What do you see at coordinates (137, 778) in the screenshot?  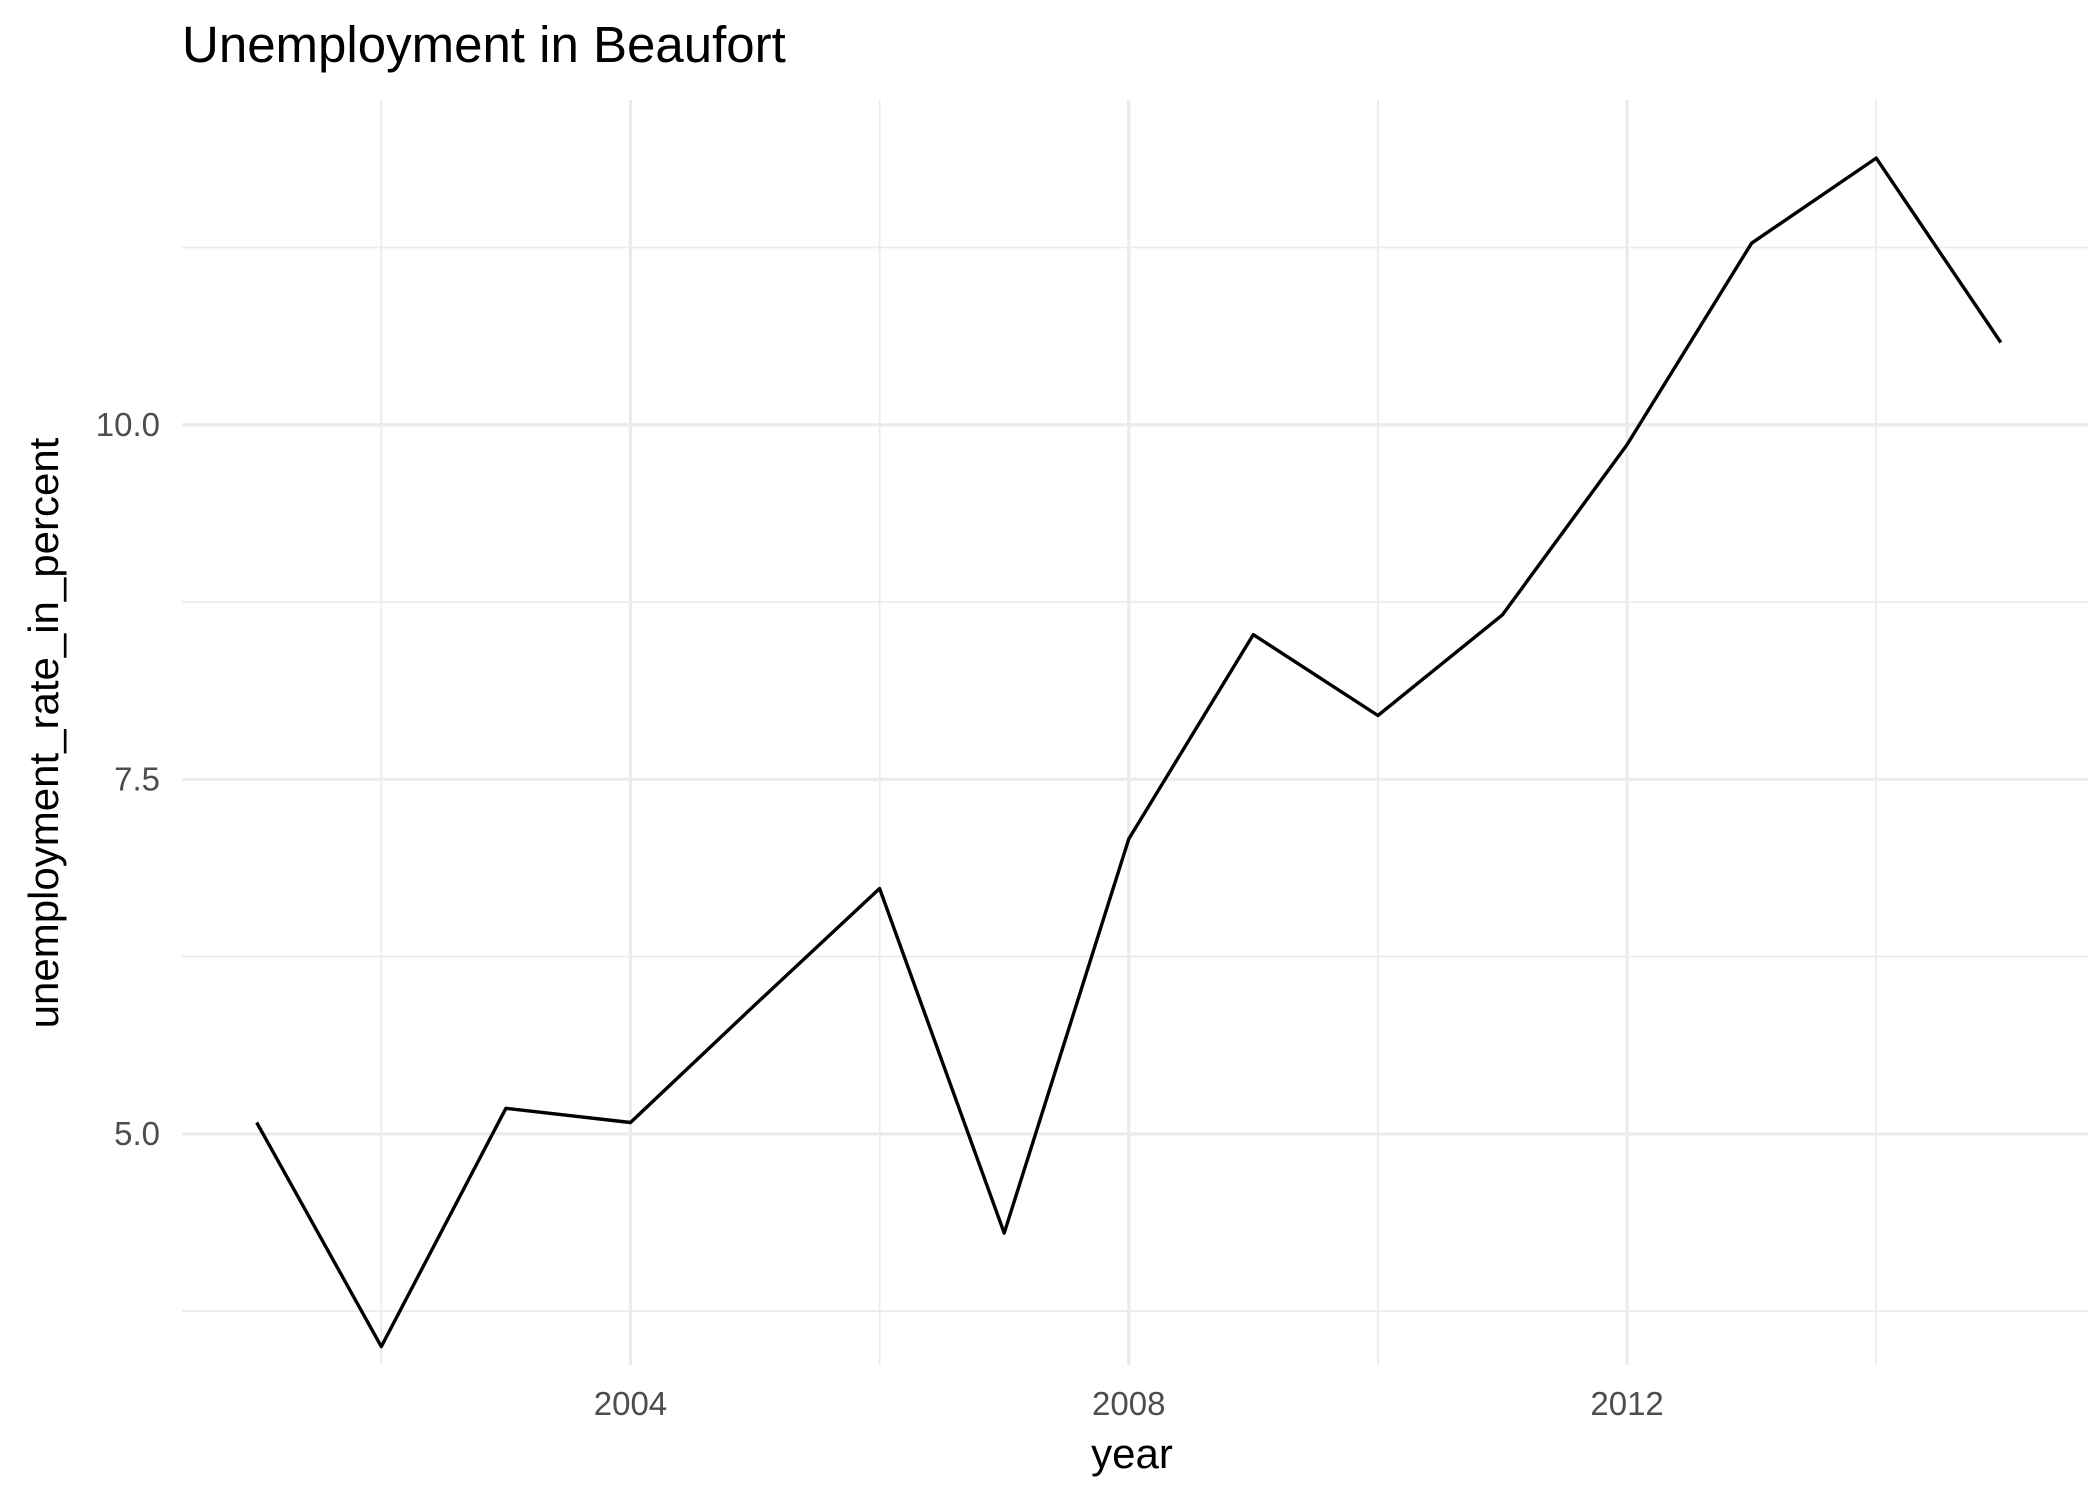 I see `y-tick-label: 7.5` at bounding box center [137, 778].